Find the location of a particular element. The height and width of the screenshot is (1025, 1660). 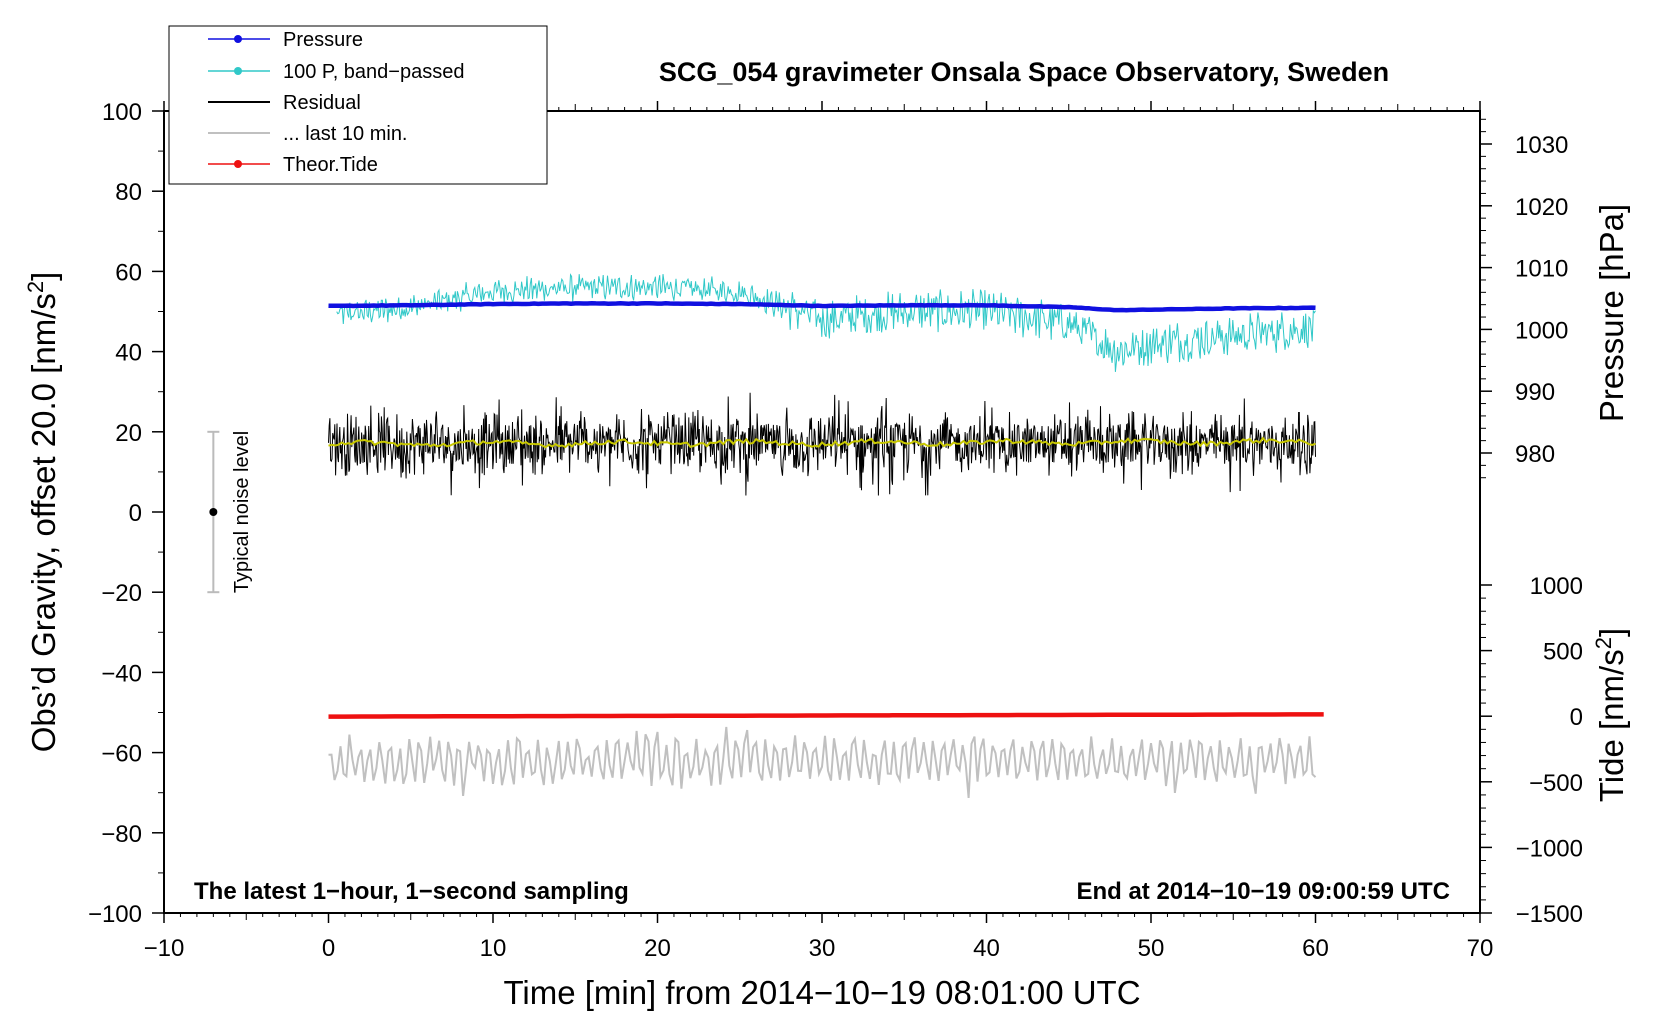

y-axis-title: Obs’d Gravity, offset 20.0 [nm/s2] is located at coordinates (42, 512).